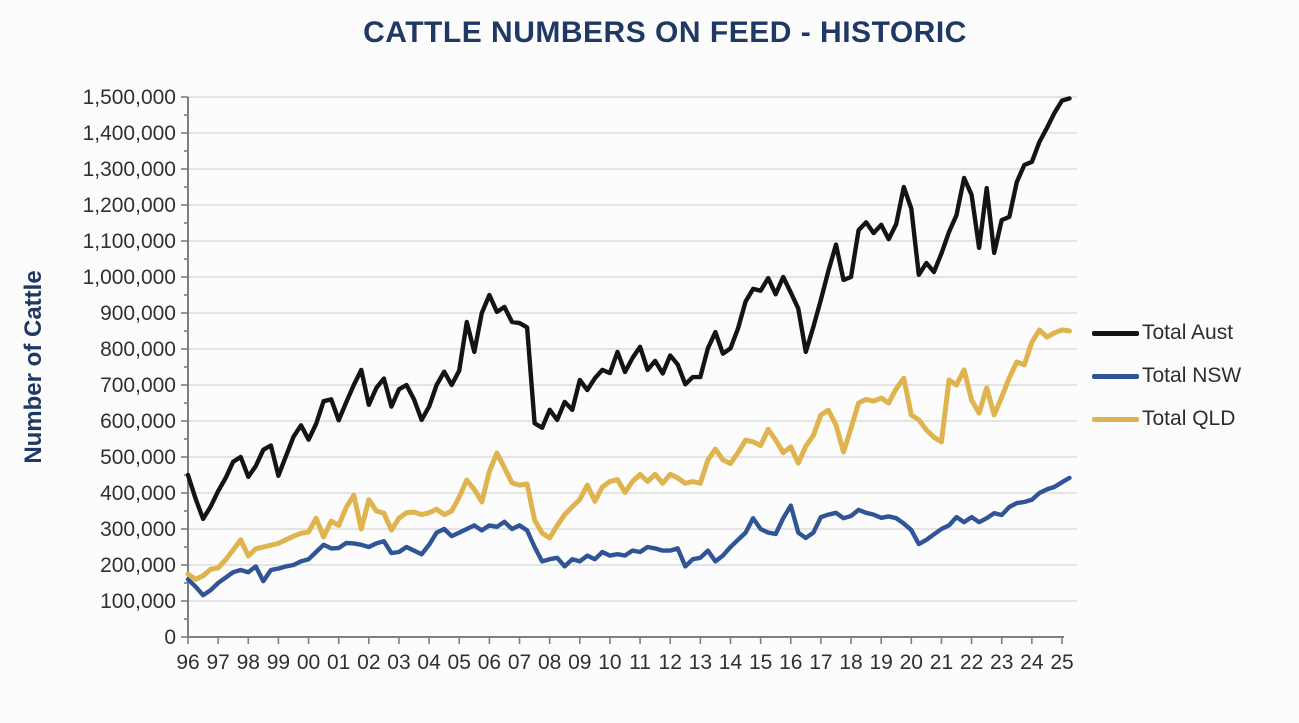 The height and width of the screenshot is (723, 1299). What do you see at coordinates (579, 662) in the screenshot?
I see `svg-text: 09` at bounding box center [579, 662].